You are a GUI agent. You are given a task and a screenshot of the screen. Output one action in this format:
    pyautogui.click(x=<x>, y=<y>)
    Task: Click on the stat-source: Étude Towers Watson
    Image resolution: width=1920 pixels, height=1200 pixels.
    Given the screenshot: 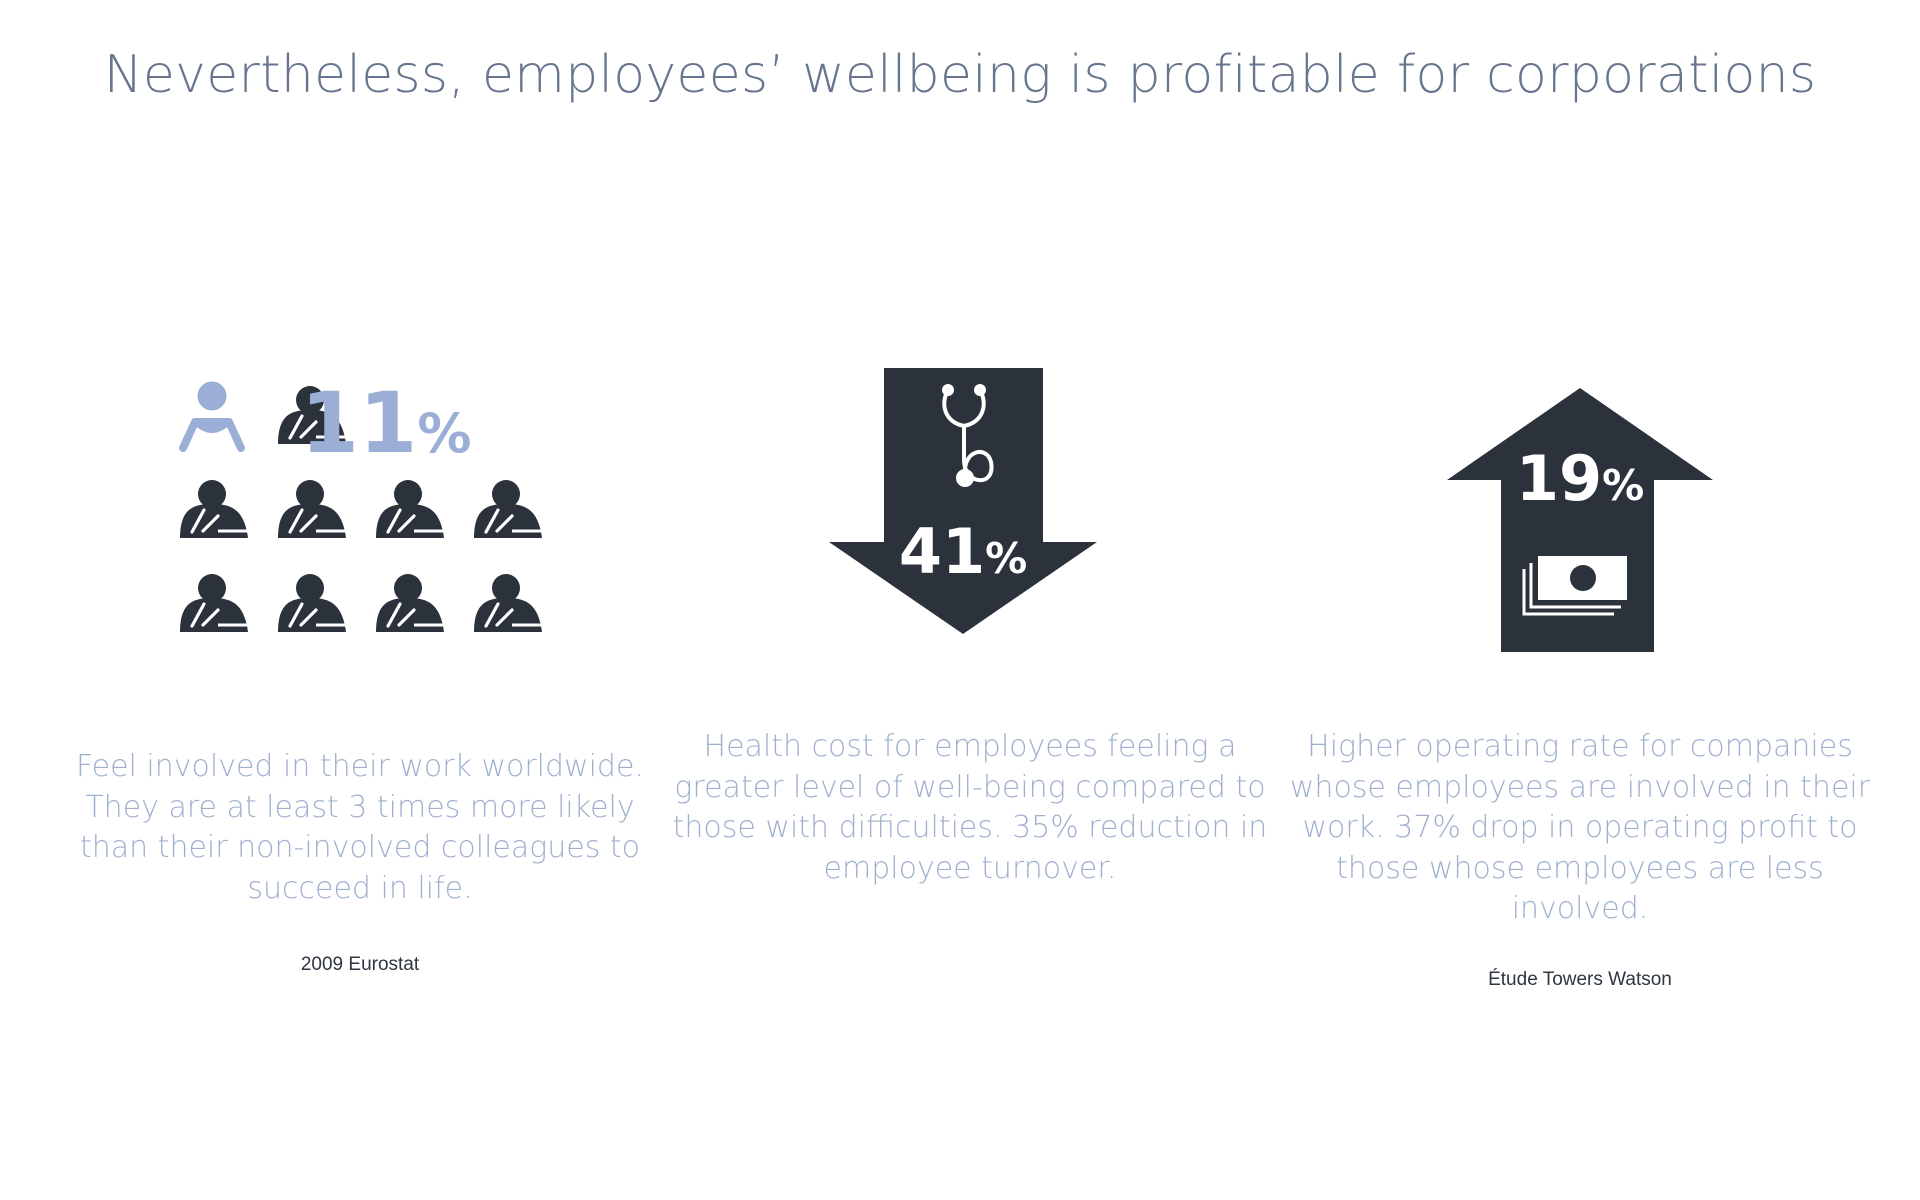 What is the action you would take?
    pyautogui.click(x=1580, y=979)
    